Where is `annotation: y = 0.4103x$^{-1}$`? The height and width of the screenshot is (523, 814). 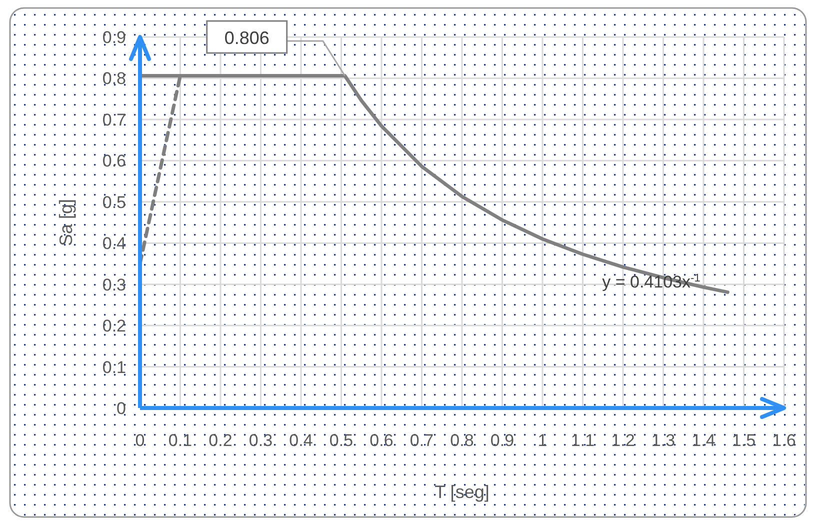 annotation: y = 0.4103x$^{-1}$ is located at coordinates (651, 282).